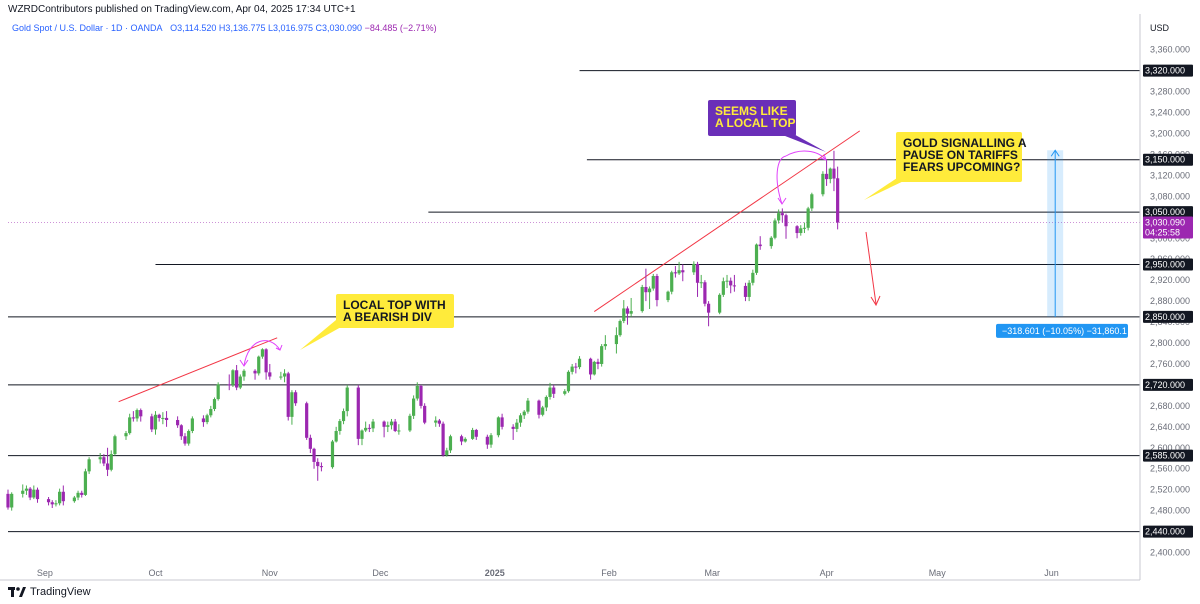 The height and width of the screenshot is (604, 1200). What do you see at coordinates (1170, 490) in the screenshot?
I see `y-tick-label: 2,520.000` at bounding box center [1170, 490].